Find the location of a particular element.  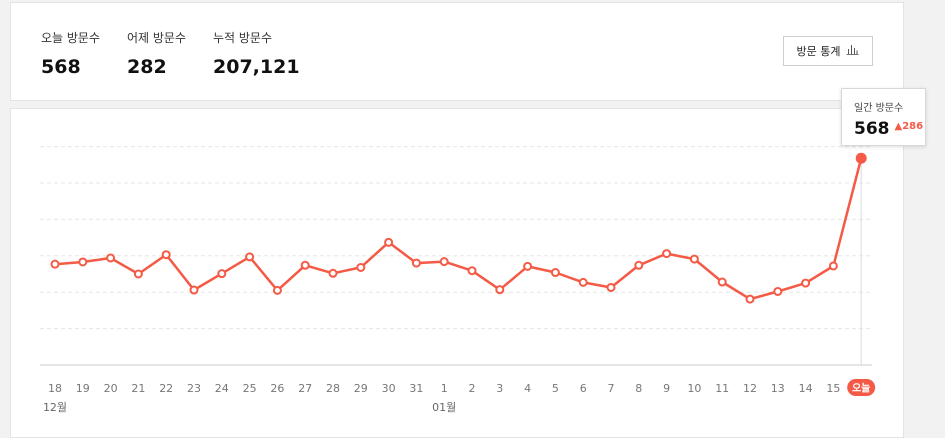

stat-yesterday-label: 어제 방문수 is located at coordinates (157, 38).